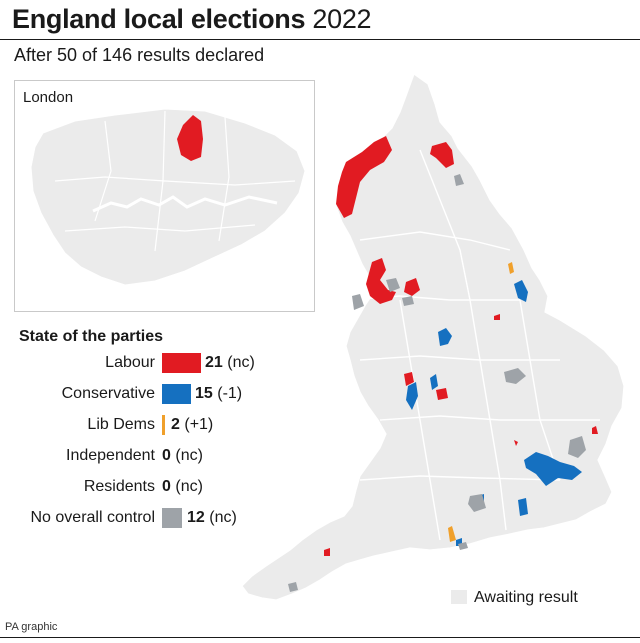 This screenshot has height=643, width=640. What do you see at coordinates (521, 291) in the screenshot?
I see `conservative-region-humber` at bounding box center [521, 291].